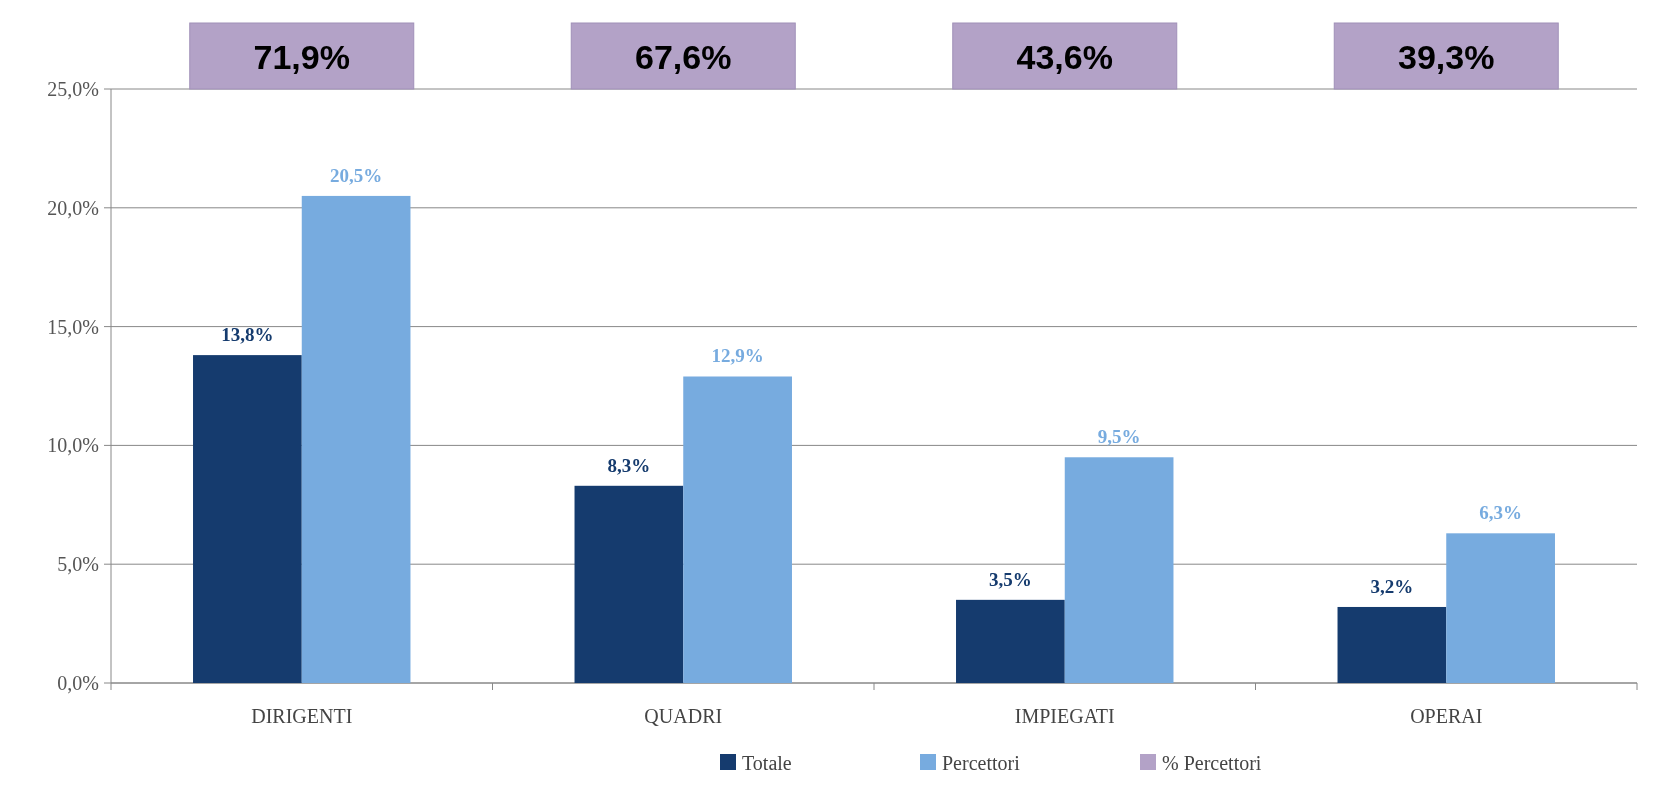 This screenshot has width=1655, height=788. I want to click on y-tick-label: 0,0%, so click(78, 683).